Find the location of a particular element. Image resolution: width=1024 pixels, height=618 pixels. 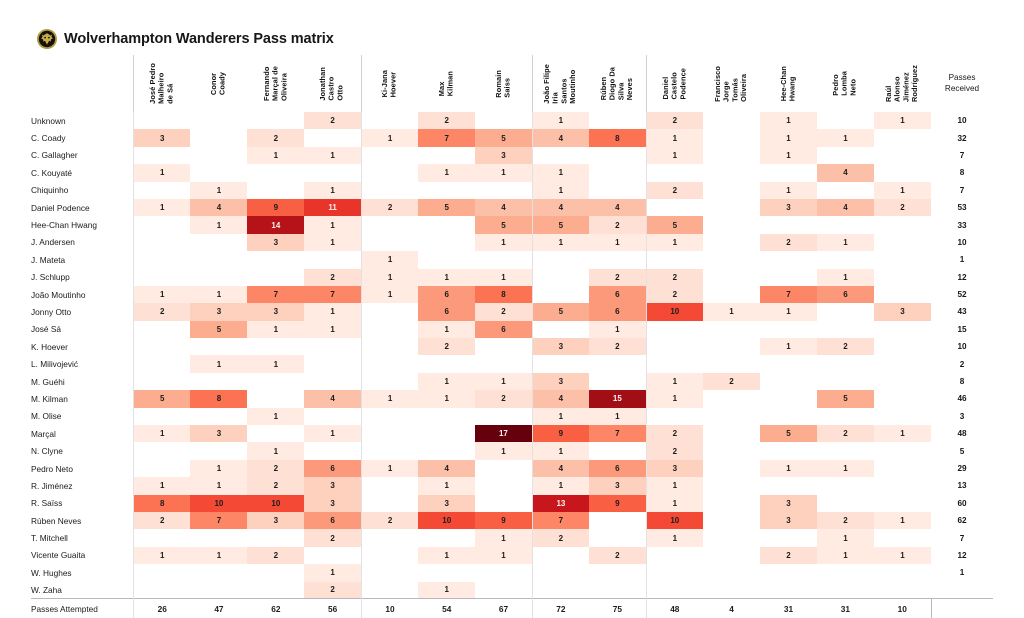

passes-received-value: 48 is located at coordinates (962, 434).